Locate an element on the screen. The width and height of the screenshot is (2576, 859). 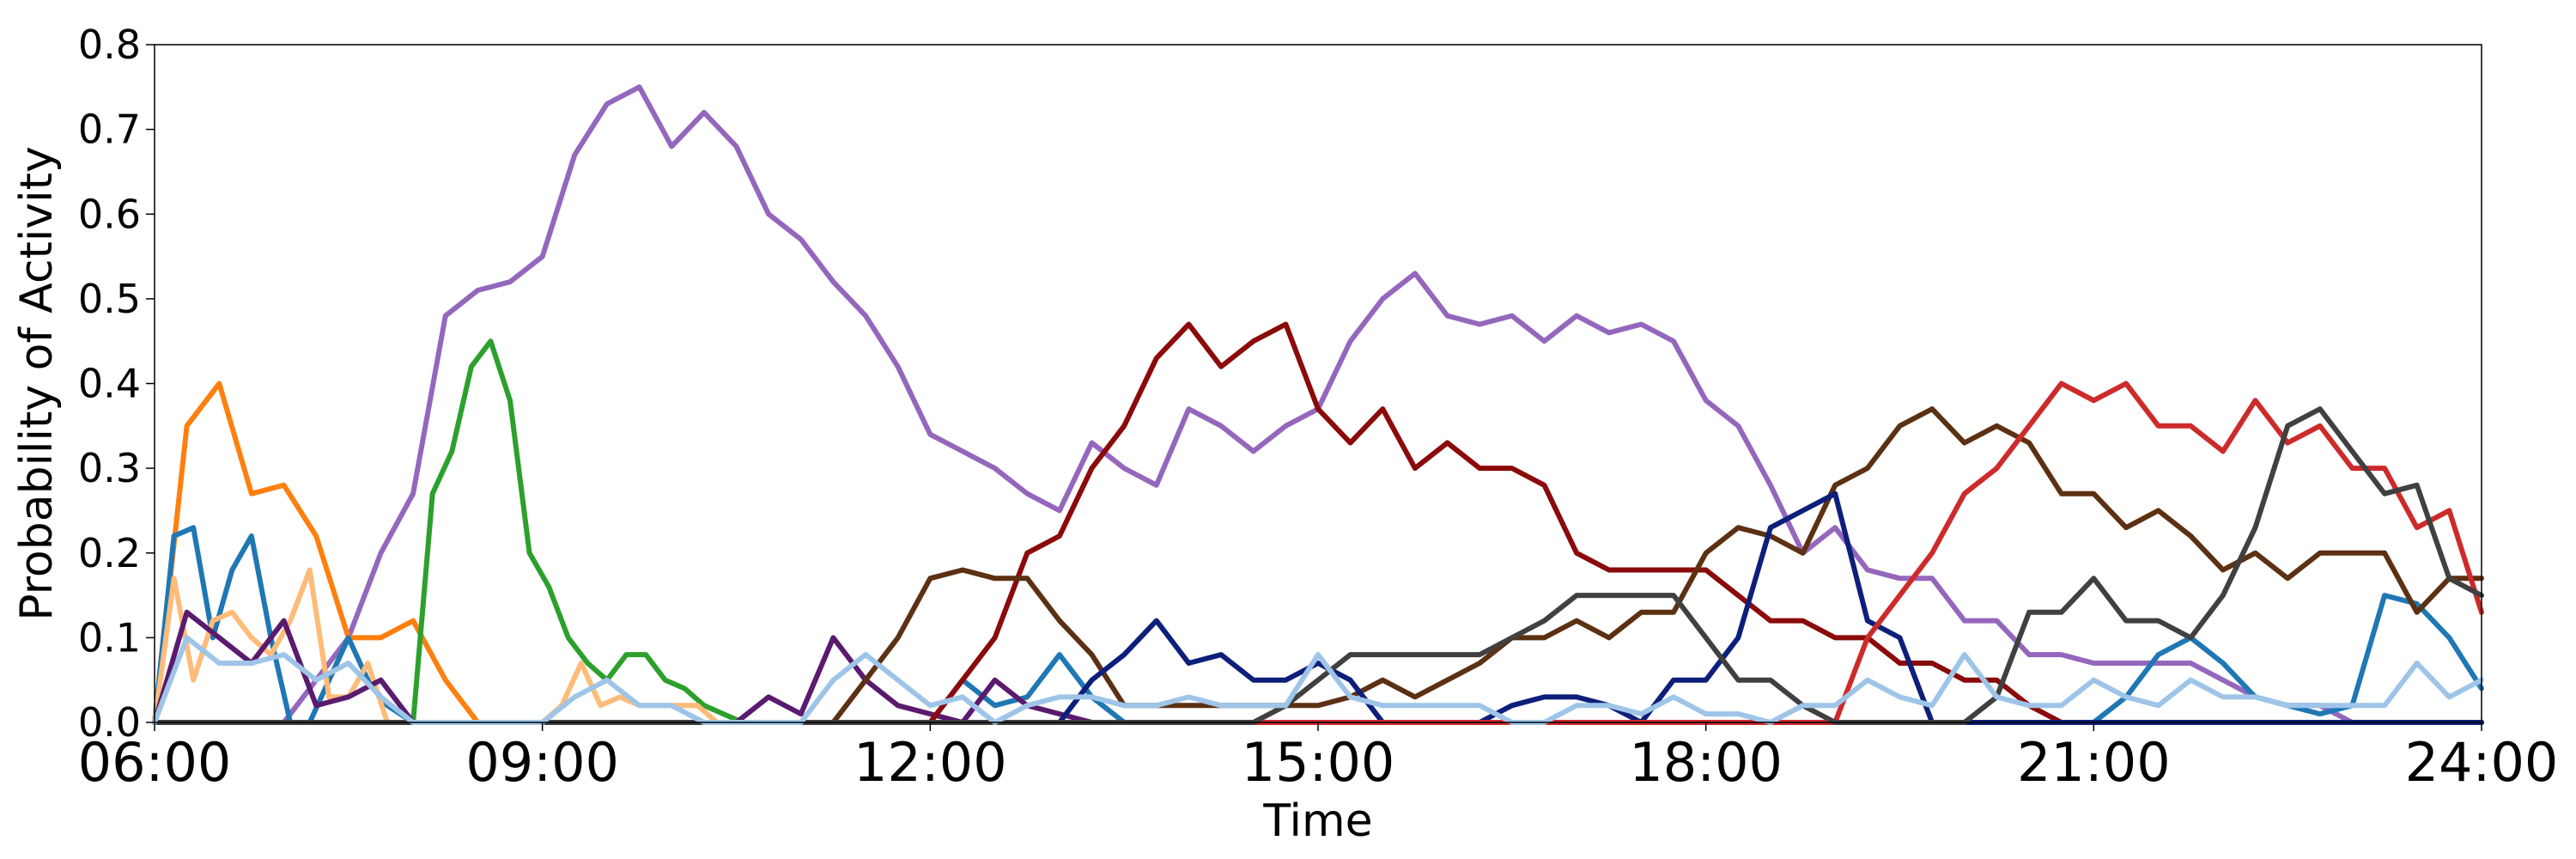
x-tick-label: 21:00 is located at coordinates (2094, 763).